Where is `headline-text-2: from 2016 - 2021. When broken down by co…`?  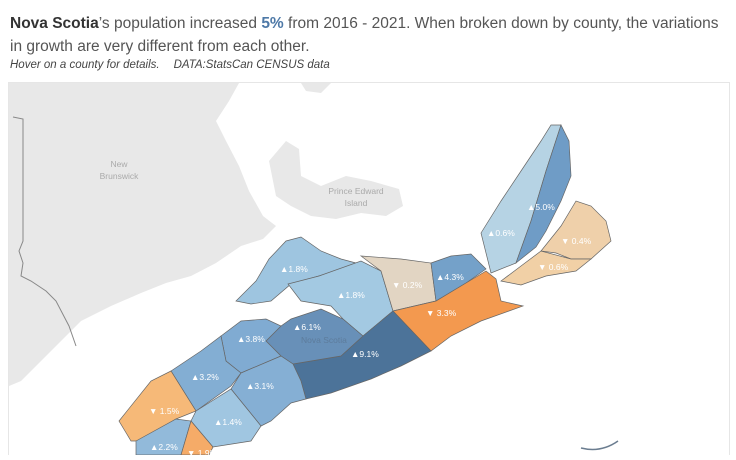
headline-text-2: from 2016 - 2021. When broken down by co… is located at coordinates (364, 35).